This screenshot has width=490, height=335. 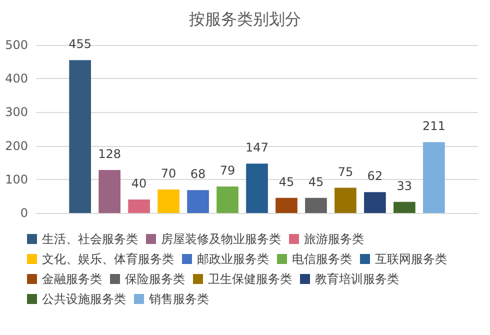 What do you see at coordinates (357, 279) in the screenshot?
I see `legend-label: 教育培训服务类` at bounding box center [357, 279].